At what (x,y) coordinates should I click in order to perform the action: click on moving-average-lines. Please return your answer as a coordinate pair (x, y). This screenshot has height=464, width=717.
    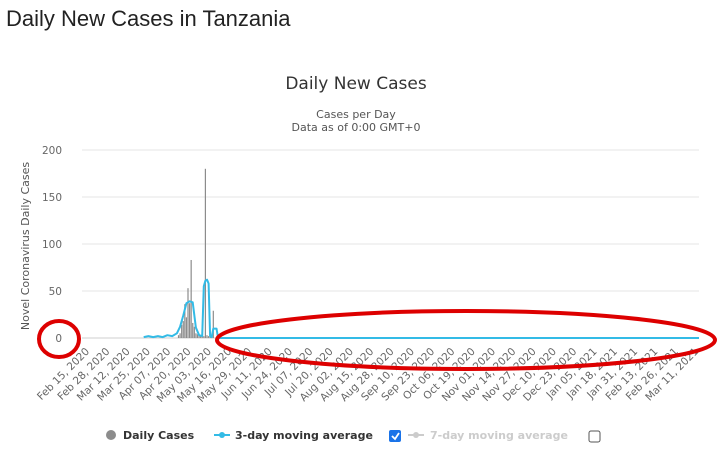
    Looking at the image, I should click on (421, 308).